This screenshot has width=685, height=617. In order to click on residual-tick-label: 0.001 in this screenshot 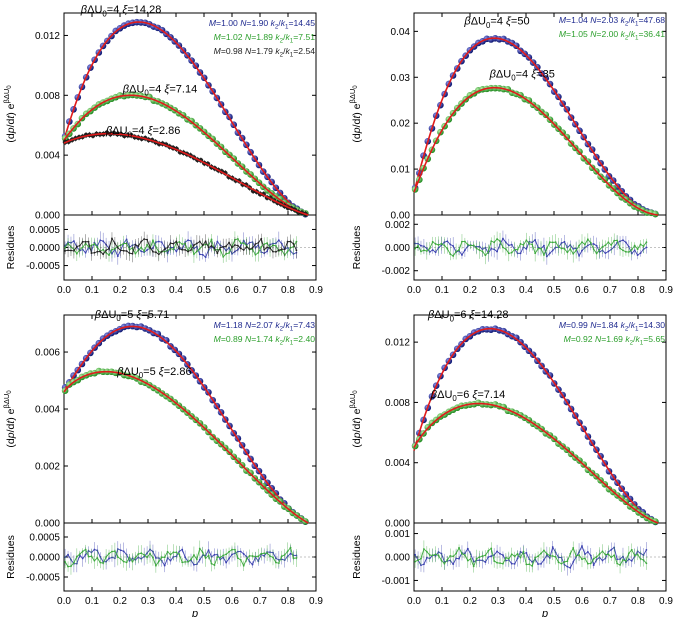, I will do `click(397, 534)`.